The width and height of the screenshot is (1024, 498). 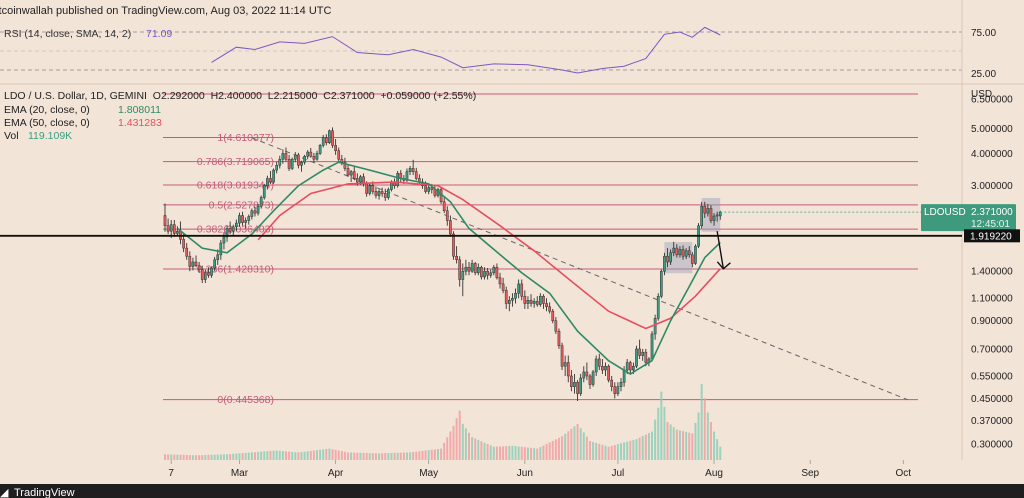 I want to click on last-price-badge: LDOUSD 2.371000 12:45:01, so click(x=968, y=218).